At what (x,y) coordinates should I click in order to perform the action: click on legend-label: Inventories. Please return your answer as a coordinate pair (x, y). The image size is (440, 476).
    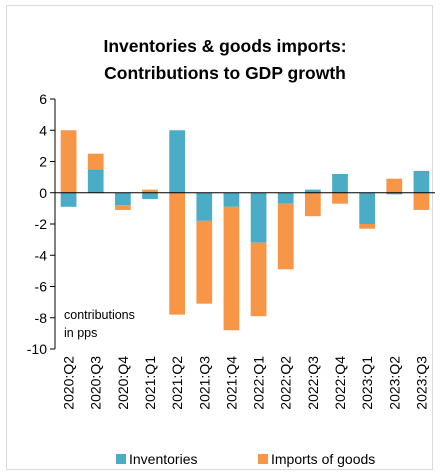
    Looking at the image, I should click on (163, 459).